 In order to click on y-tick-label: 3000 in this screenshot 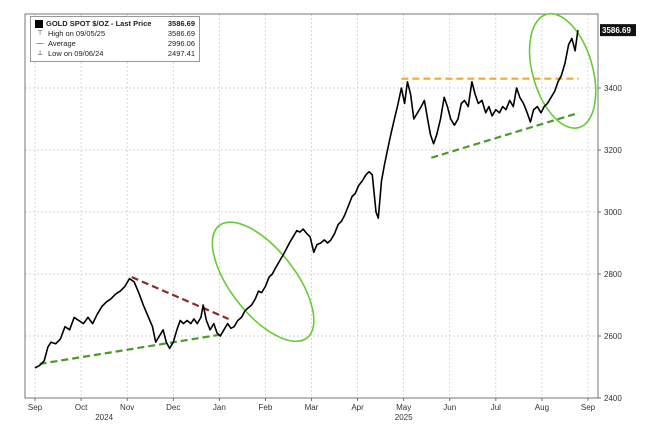, I will do `click(613, 212)`.